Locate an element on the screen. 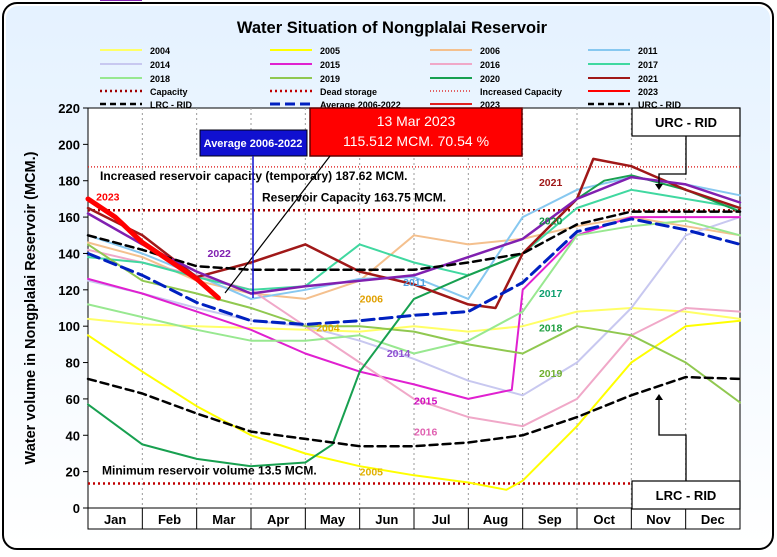 This screenshot has width=777, height=557. x-tick-label: Jun is located at coordinates (386, 519).